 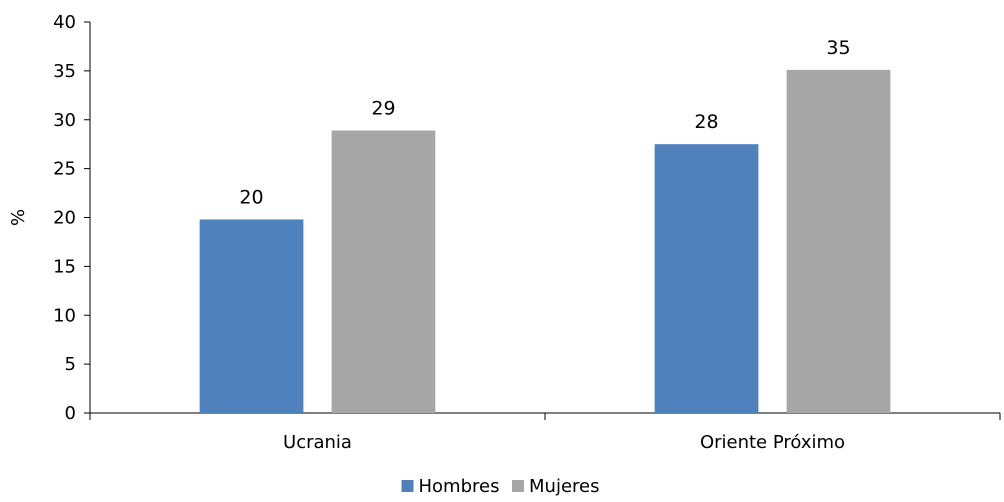 I want to click on y-tick-label: 15, so click(x=64, y=266).